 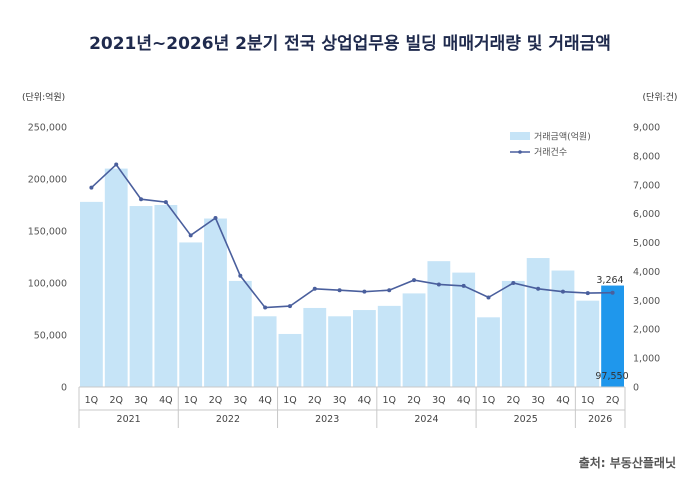 What do you see at coordinates (646, 185) in the screenshot?
I see `right-axis-tick-label: 7,000` at bounding box center [646, 185].